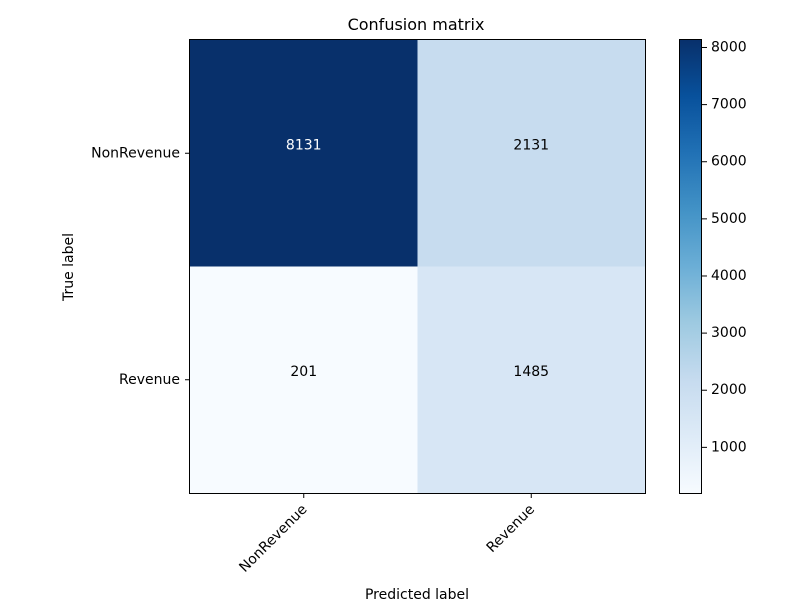 The image size is (800, 600). What do you see at coordinates (140, 266) in the screenshot?
I see `y-axis-ticks: NonRevenue Revenue` at bounding box center [140, 266].